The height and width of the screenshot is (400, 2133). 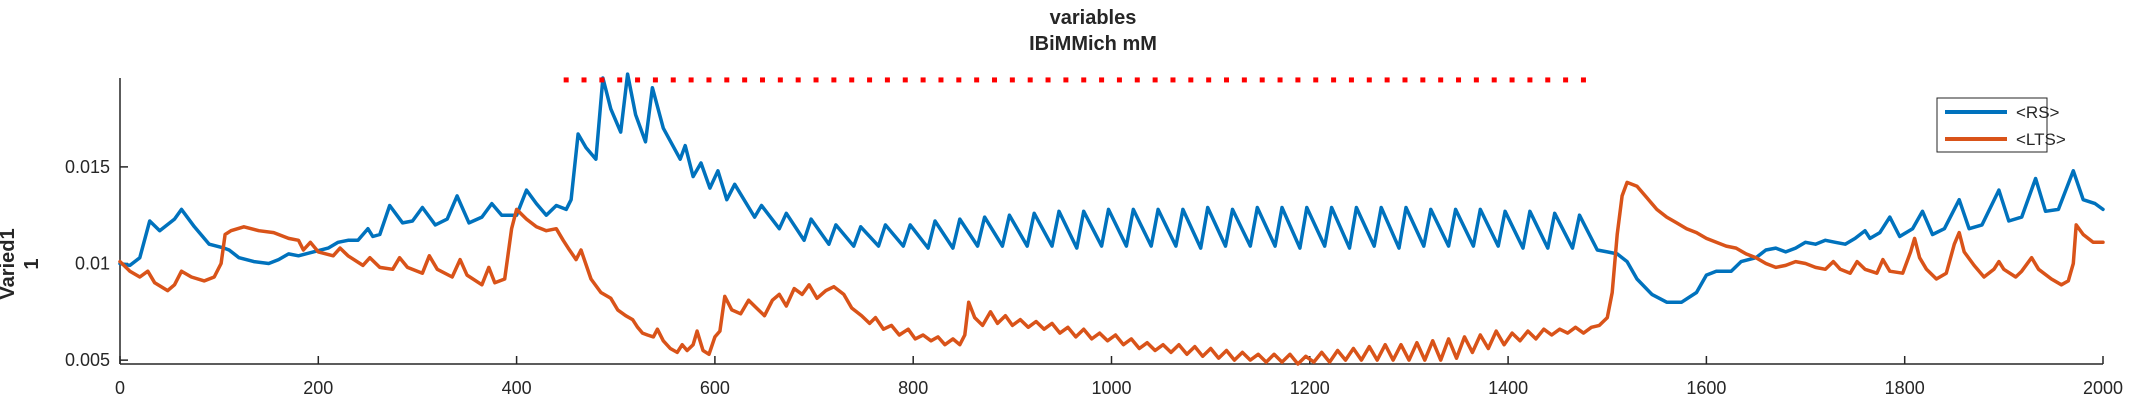 What do you see at coordinates (715, 388) in the screenshot?
I see `x-tick-label: 600` at bounding box center [715, 388].